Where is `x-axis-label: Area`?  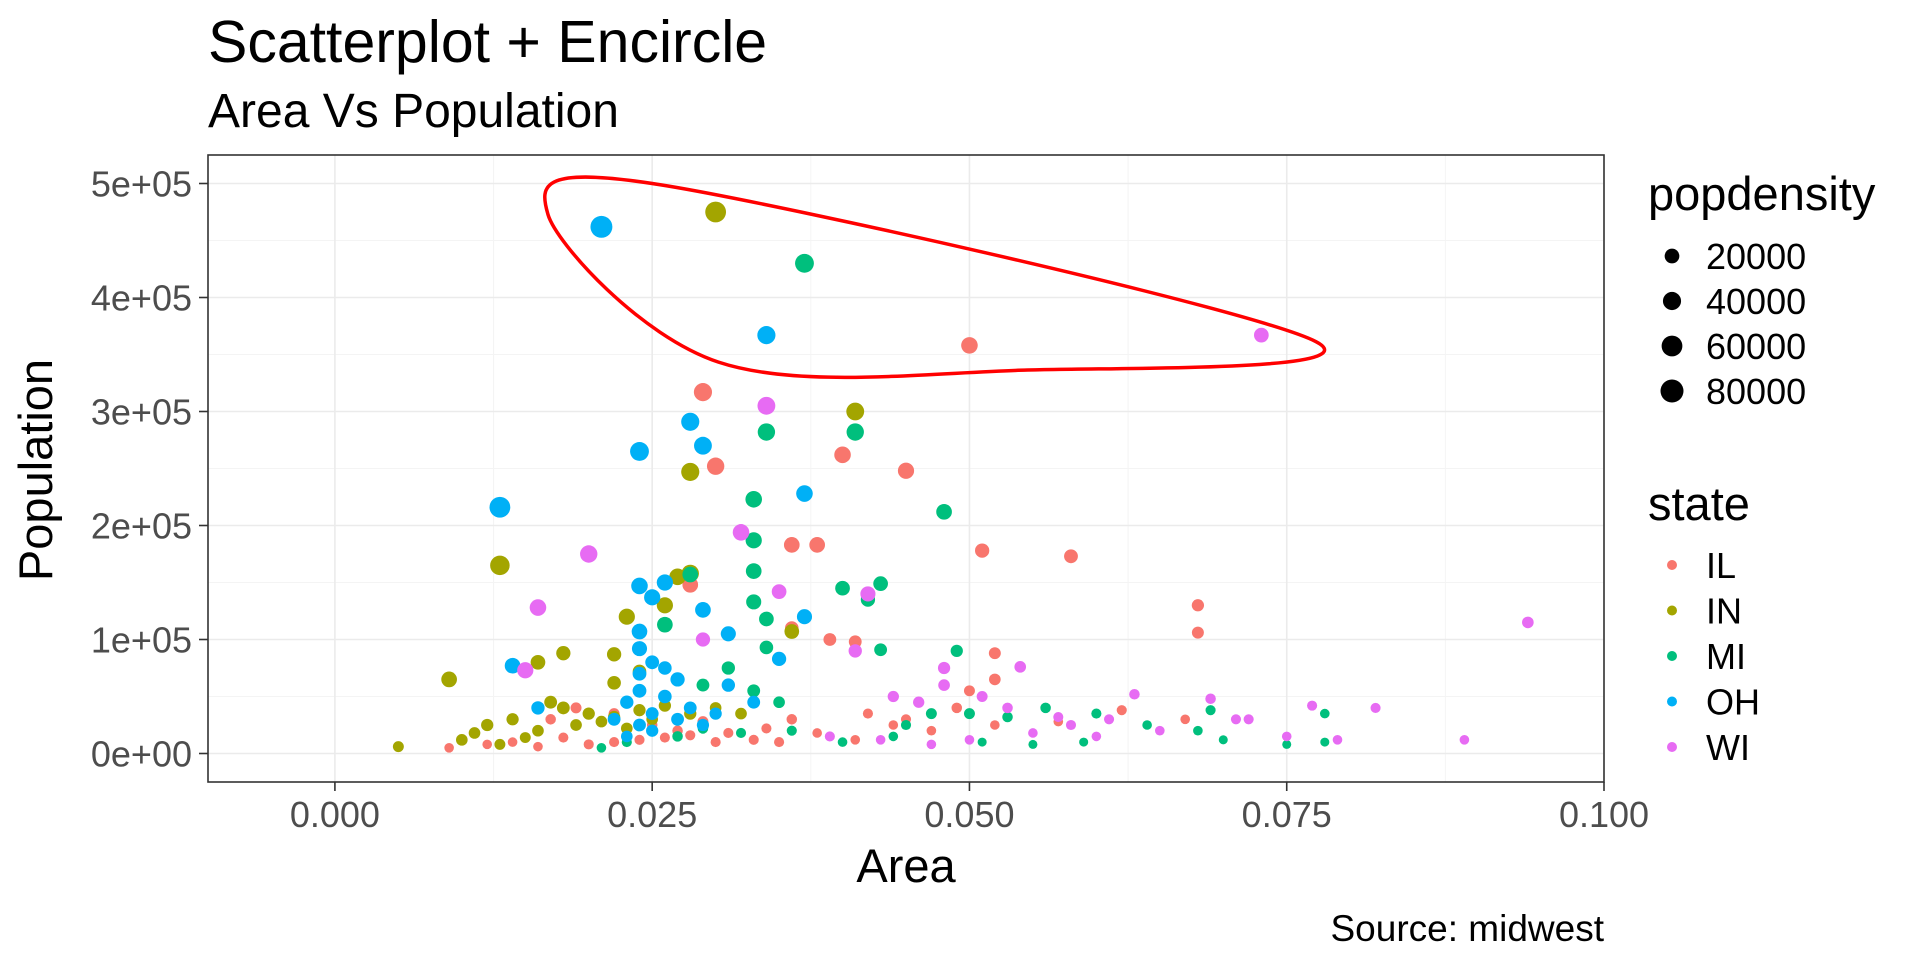 x-axis-label: Area is located at coordinates (906, 865).